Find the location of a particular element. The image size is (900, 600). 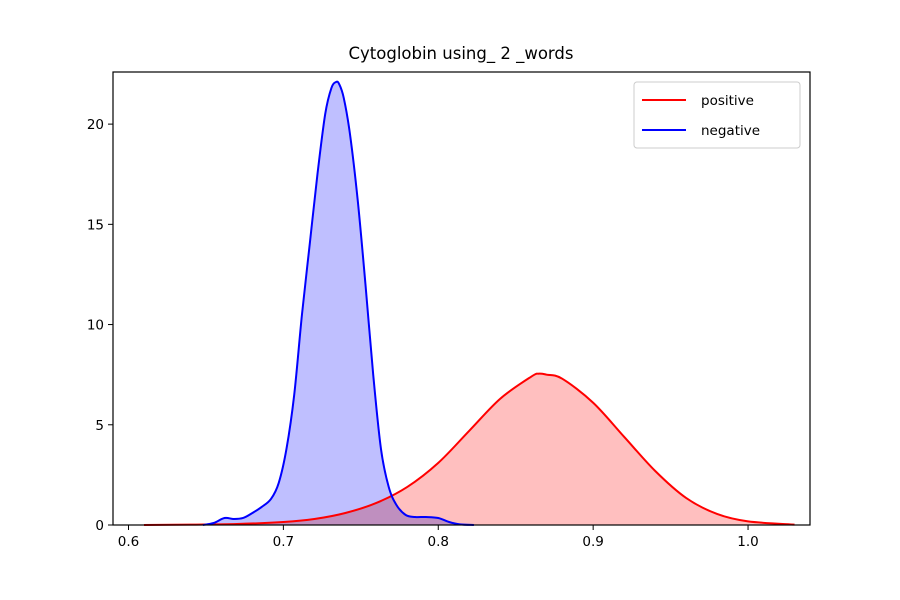

legend-label-positive: positive is located at coordinates (727, 101).